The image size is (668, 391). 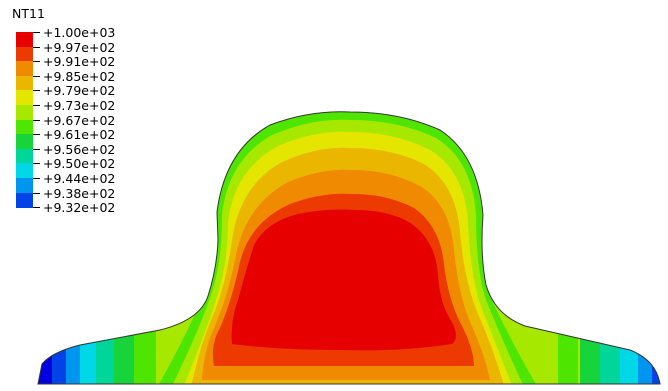 What do you see at coordinates (79, 208) in the screenshot?
I see `legend-label: +9.32e+02` at bounding box center [79, 208].